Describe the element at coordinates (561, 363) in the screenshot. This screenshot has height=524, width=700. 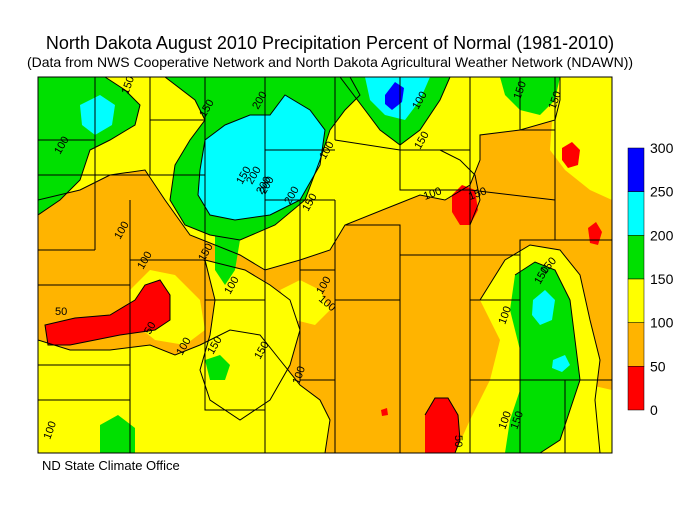
I see `zone-200-250-east-spot` at that location.